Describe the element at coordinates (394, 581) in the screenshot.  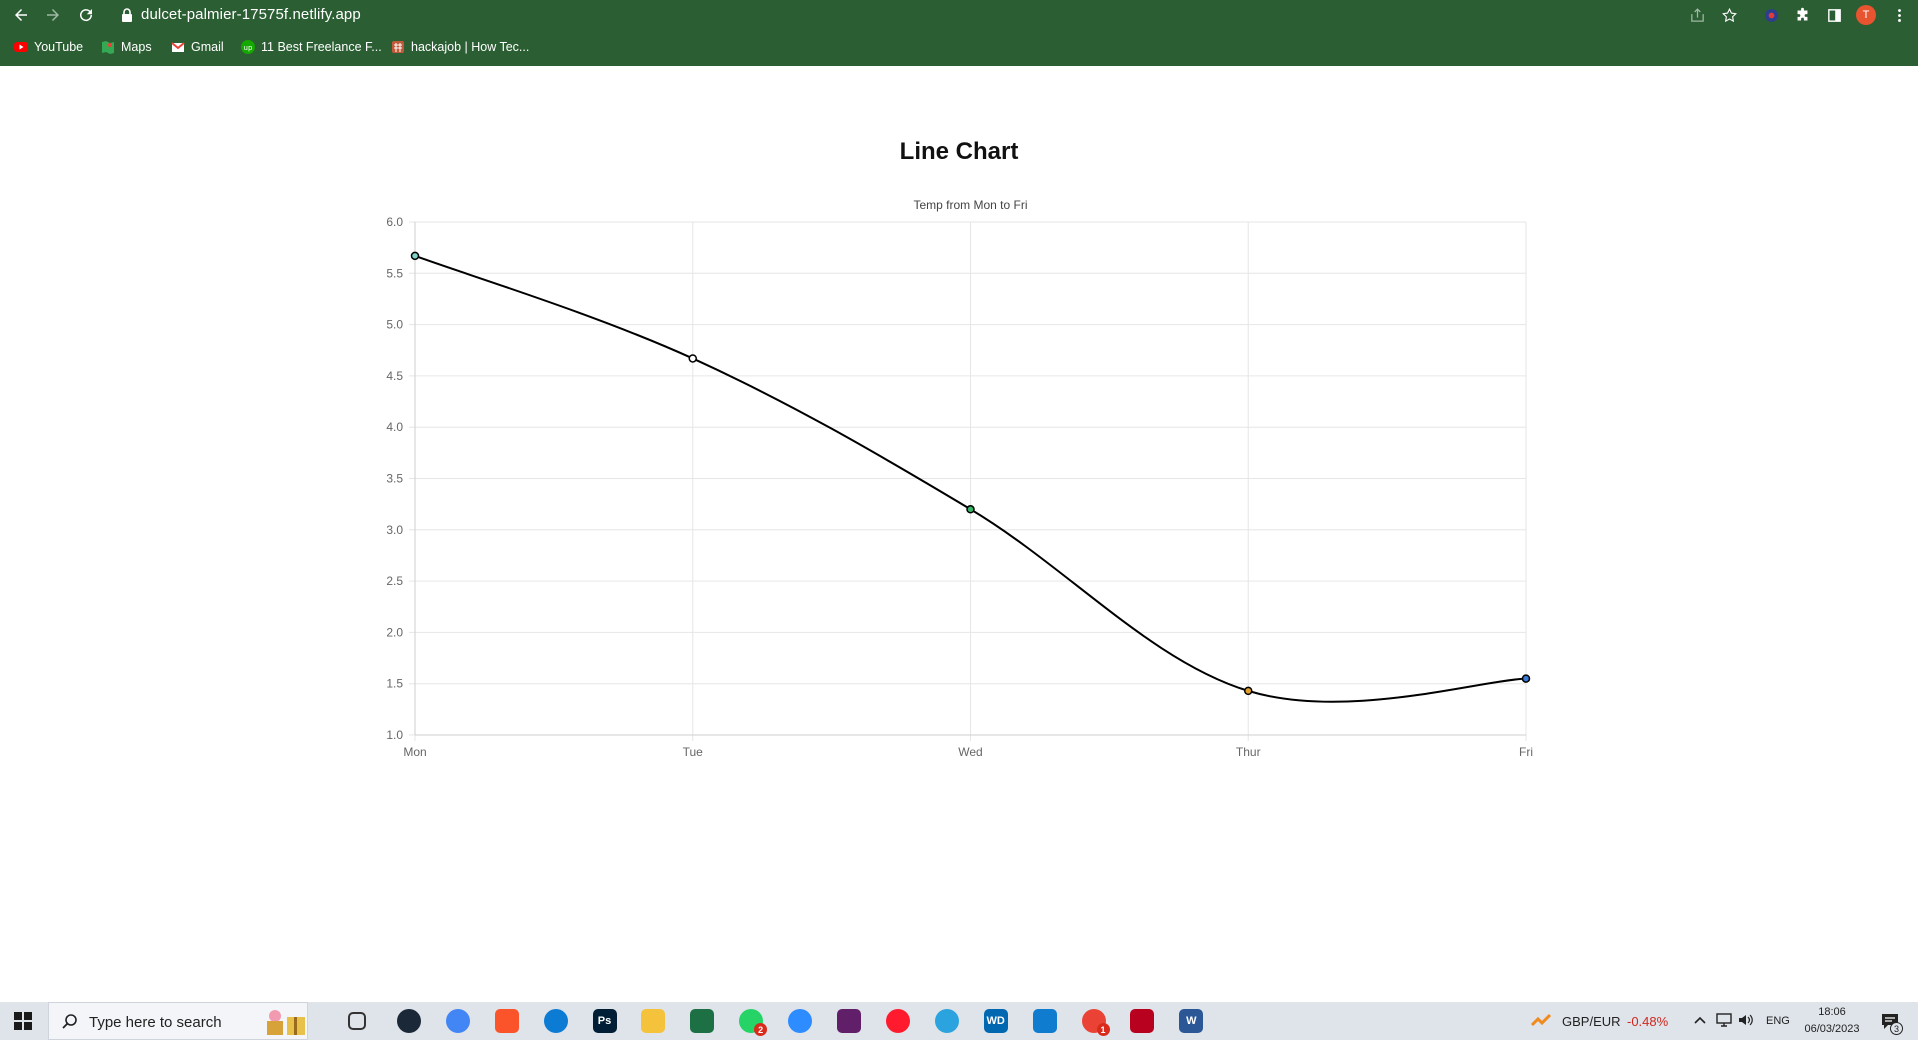
I see `y-tick-label: 2.5` at that location.